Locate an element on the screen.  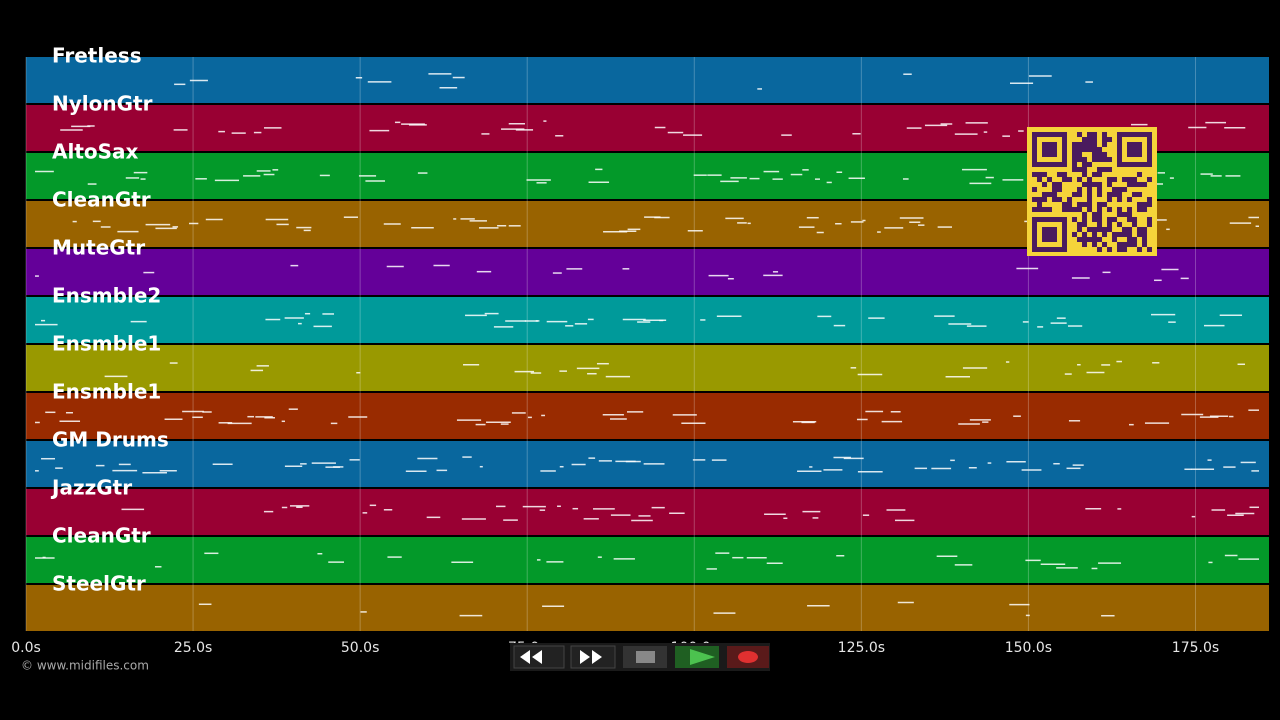
play-button is located at coordinates (697, 657).